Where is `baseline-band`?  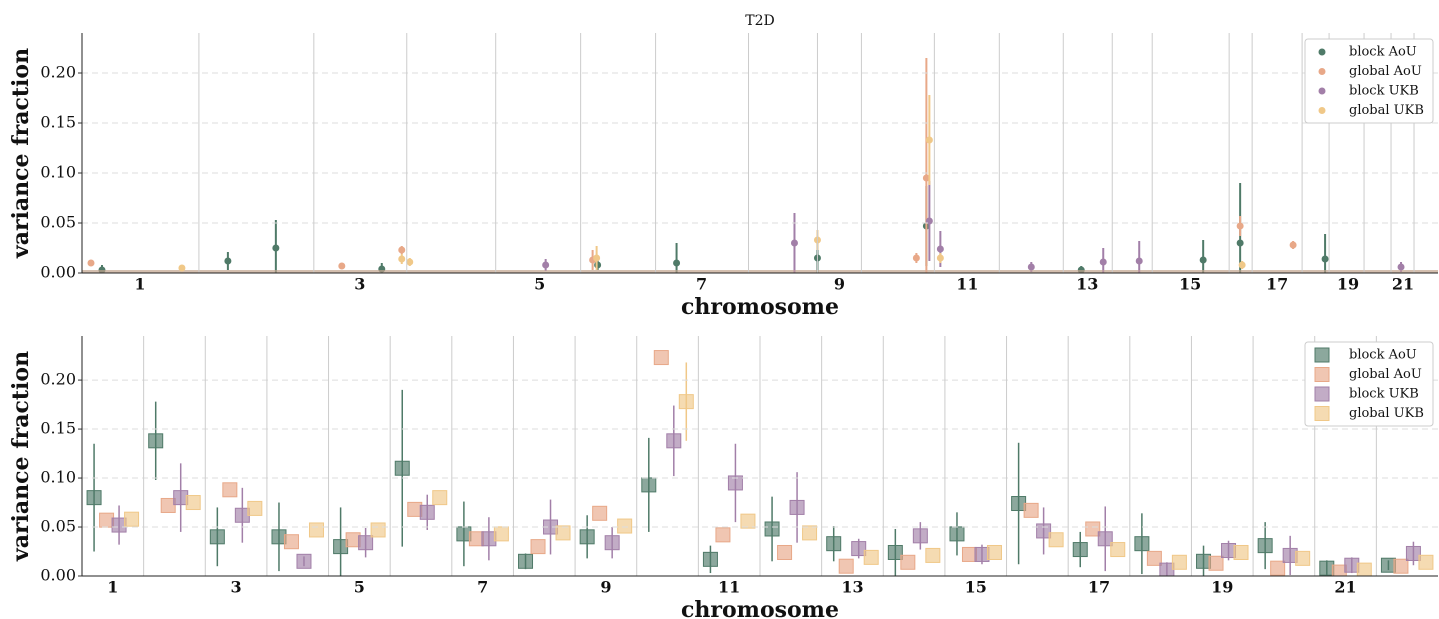 baseline-band is located at coordinates (760, 271).